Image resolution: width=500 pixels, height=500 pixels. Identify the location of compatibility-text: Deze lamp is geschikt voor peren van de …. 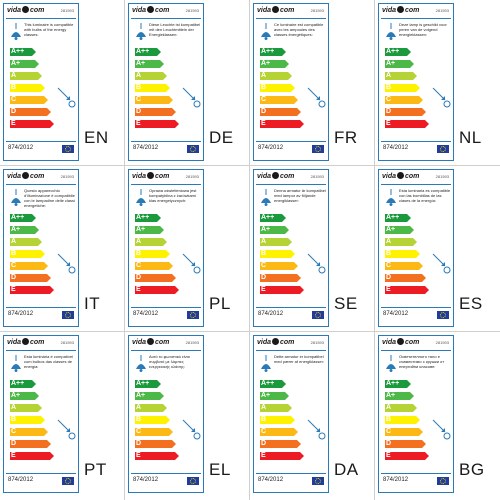
(423, 29).